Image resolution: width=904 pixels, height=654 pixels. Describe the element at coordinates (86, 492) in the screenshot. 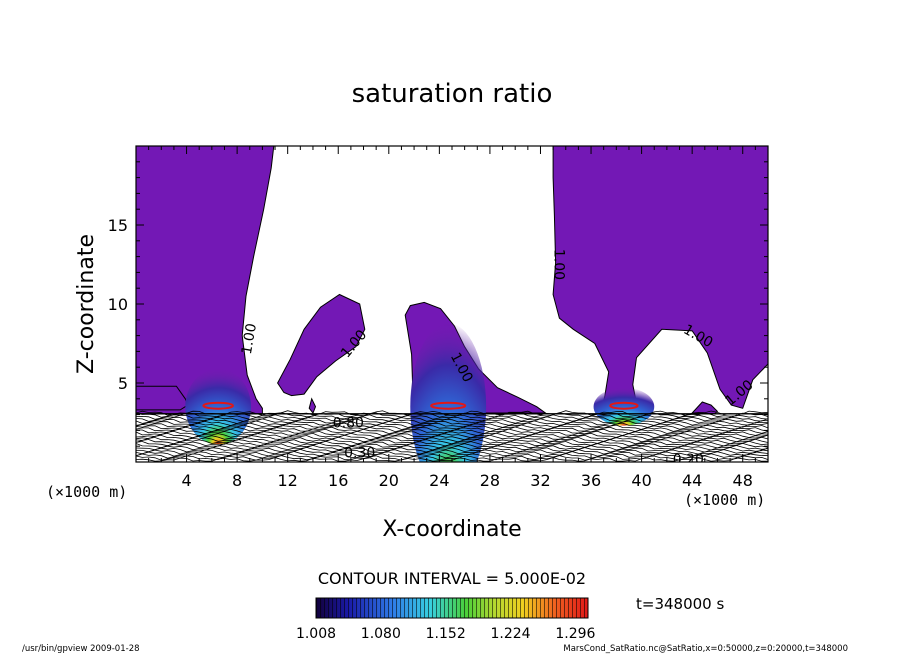

I see `x-unit-label-left: (×1000 m)` at that location.